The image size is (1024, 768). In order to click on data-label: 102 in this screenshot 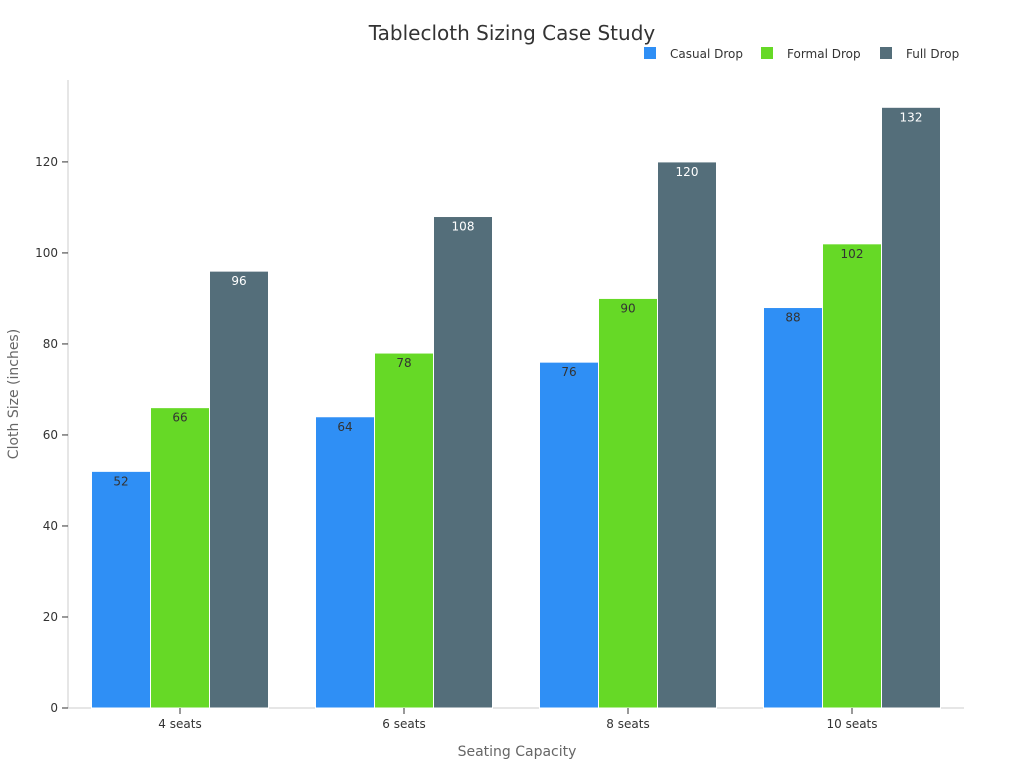, I will do `click(852, 254)`.